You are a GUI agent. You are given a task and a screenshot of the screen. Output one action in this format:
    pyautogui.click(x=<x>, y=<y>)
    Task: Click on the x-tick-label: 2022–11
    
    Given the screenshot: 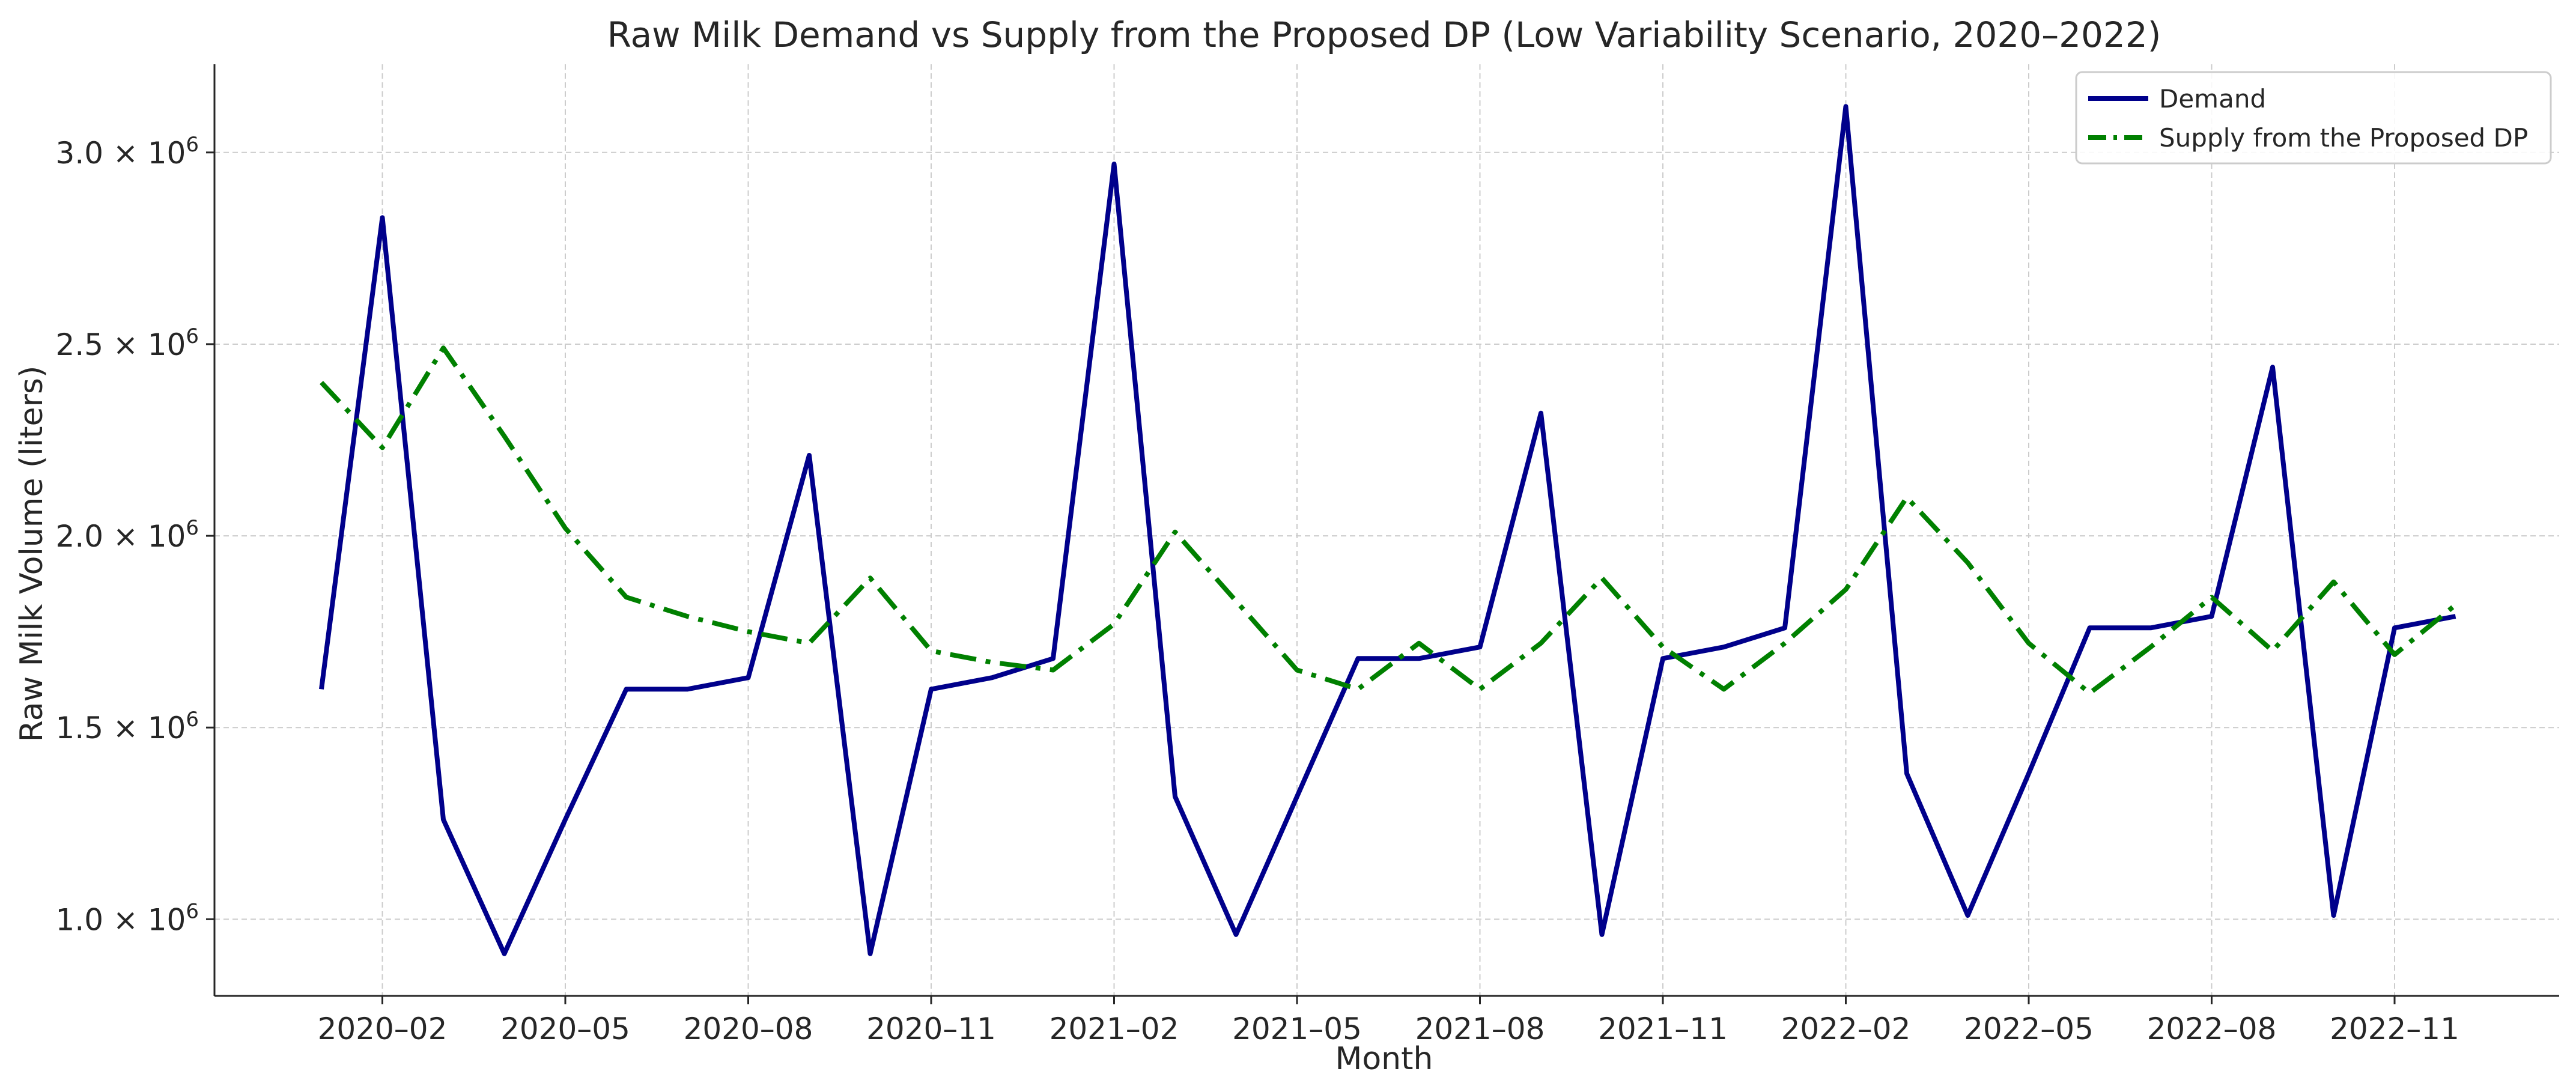 What is the action you would take?
    pyautogui.click(x=2394, y=1029)
    